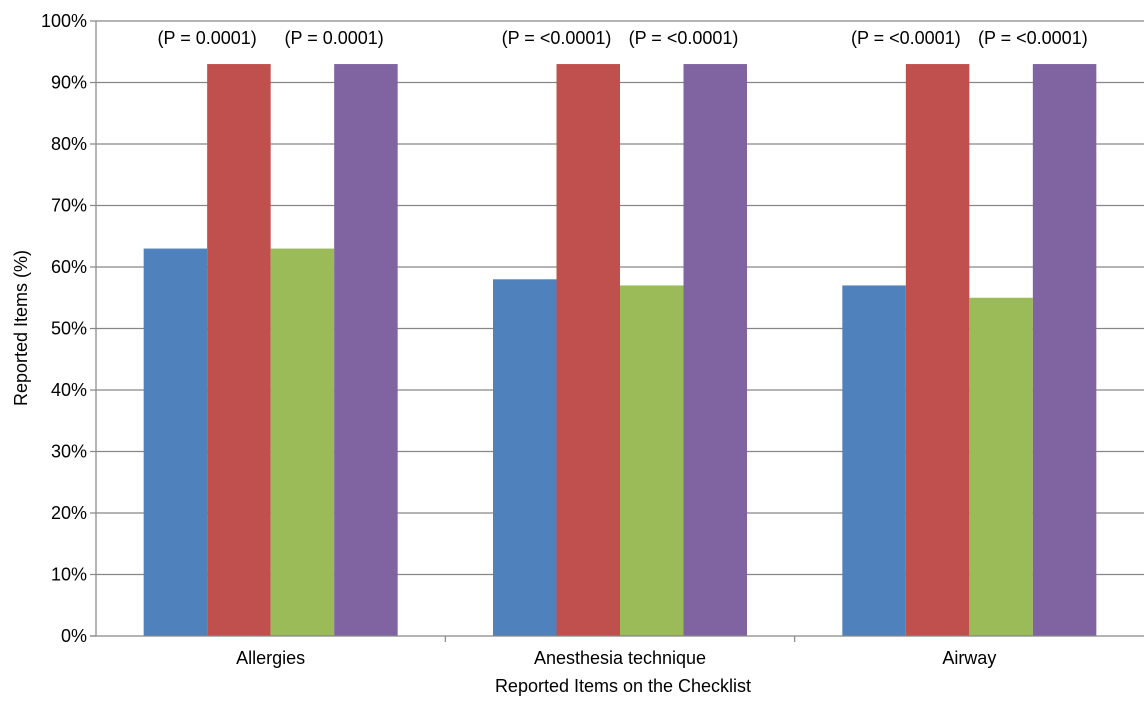  I want to click on y-tick-label: 70%, so click(69, 206).